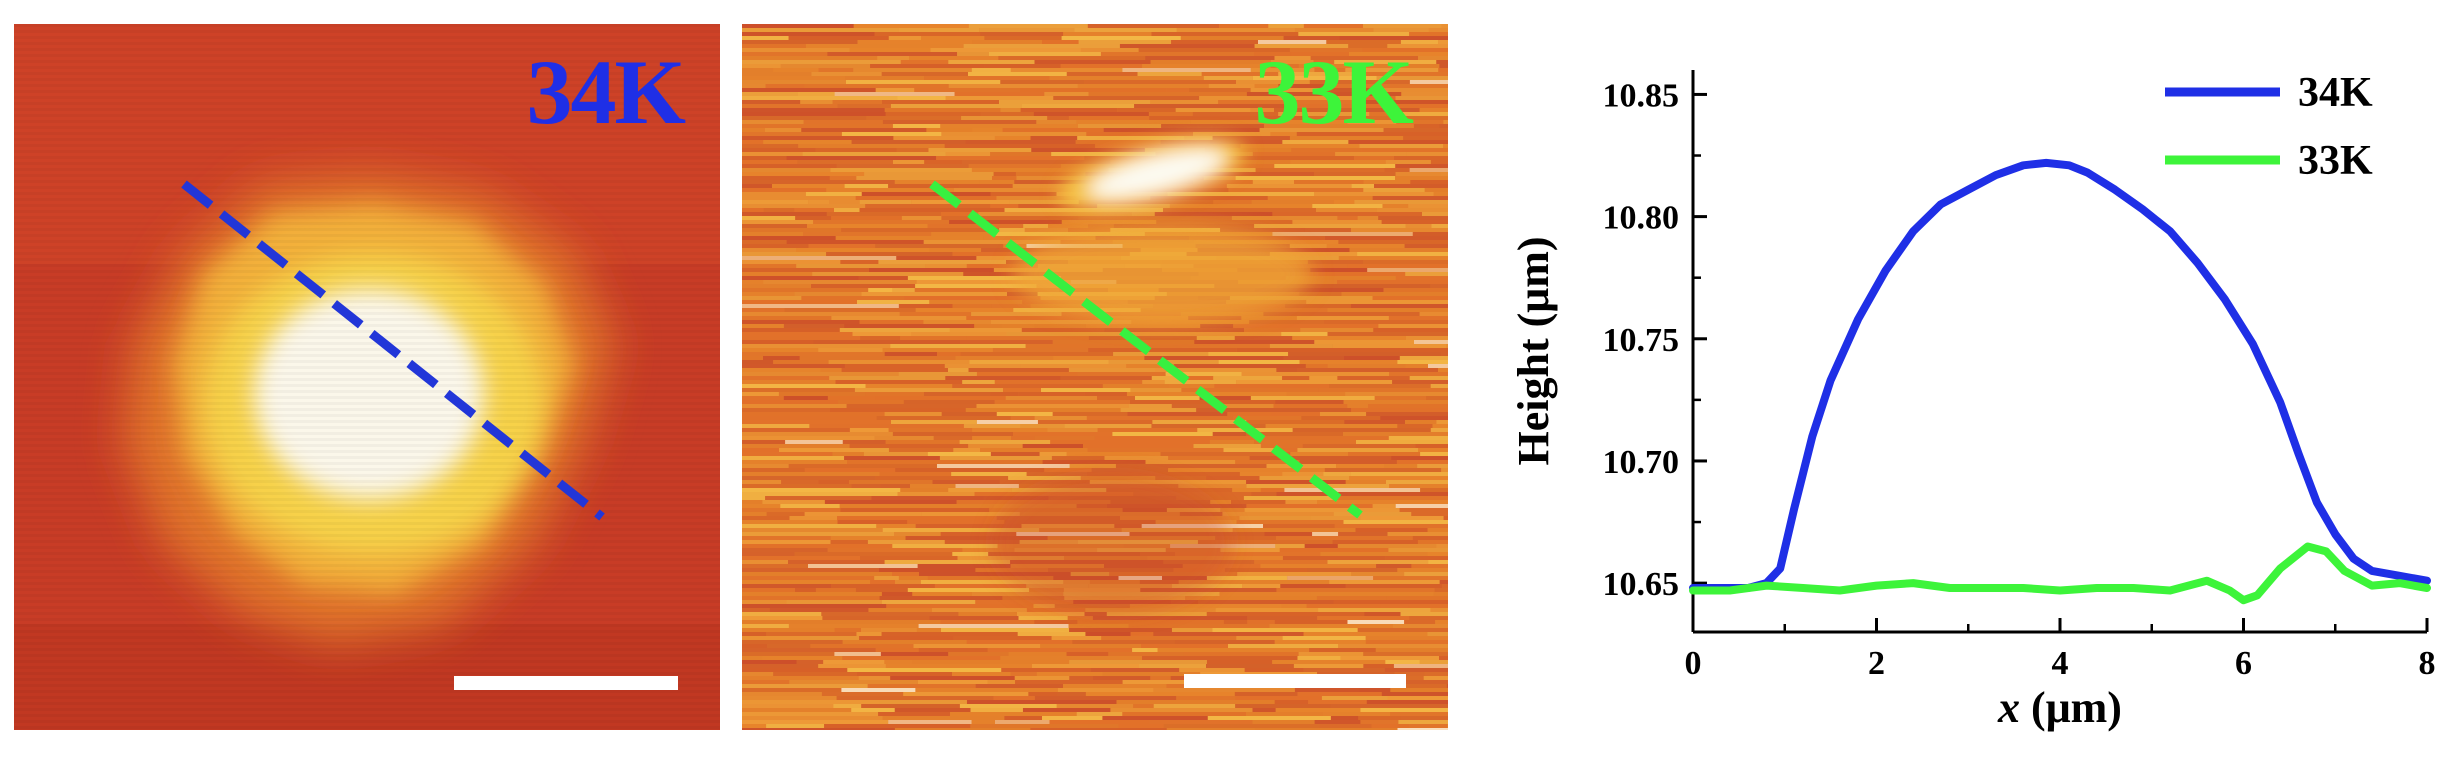 The image size is (2456, 759). I want to click on legend-label-34k: 34K, so click(2335, 93).